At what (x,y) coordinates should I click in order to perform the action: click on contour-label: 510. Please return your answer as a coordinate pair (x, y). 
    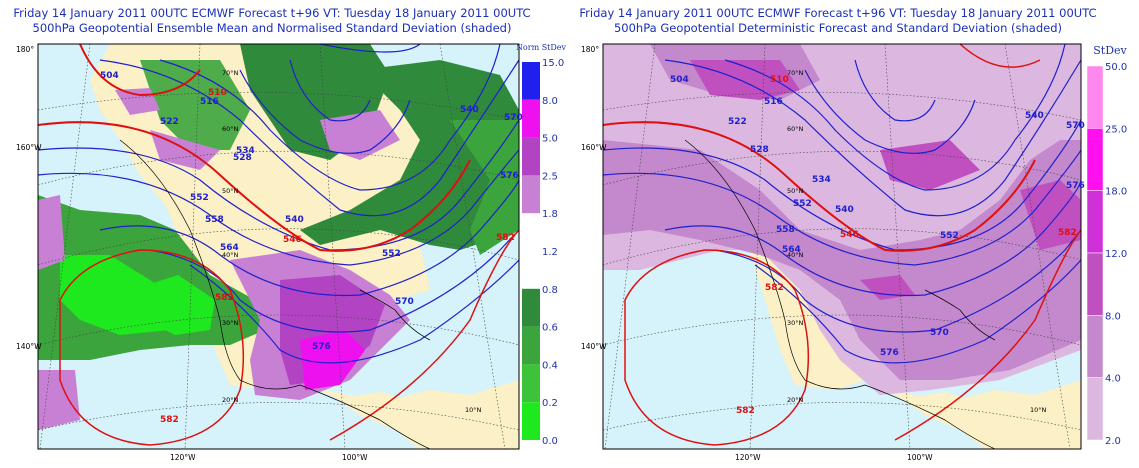
    Looking at the image, I should click on (779, 80).